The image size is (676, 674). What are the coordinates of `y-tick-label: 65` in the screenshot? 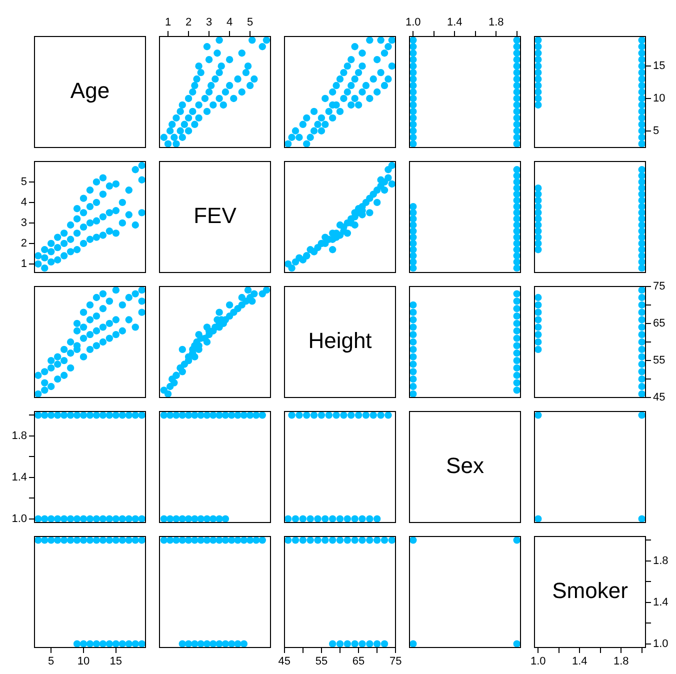 It's located at (659, 323).